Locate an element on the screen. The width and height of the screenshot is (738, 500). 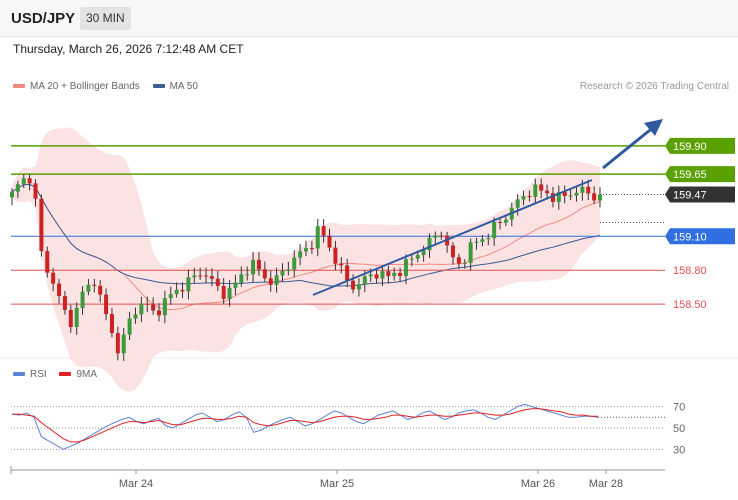
x-axis-label: Mar 28 is located at coordinates (606, 484).